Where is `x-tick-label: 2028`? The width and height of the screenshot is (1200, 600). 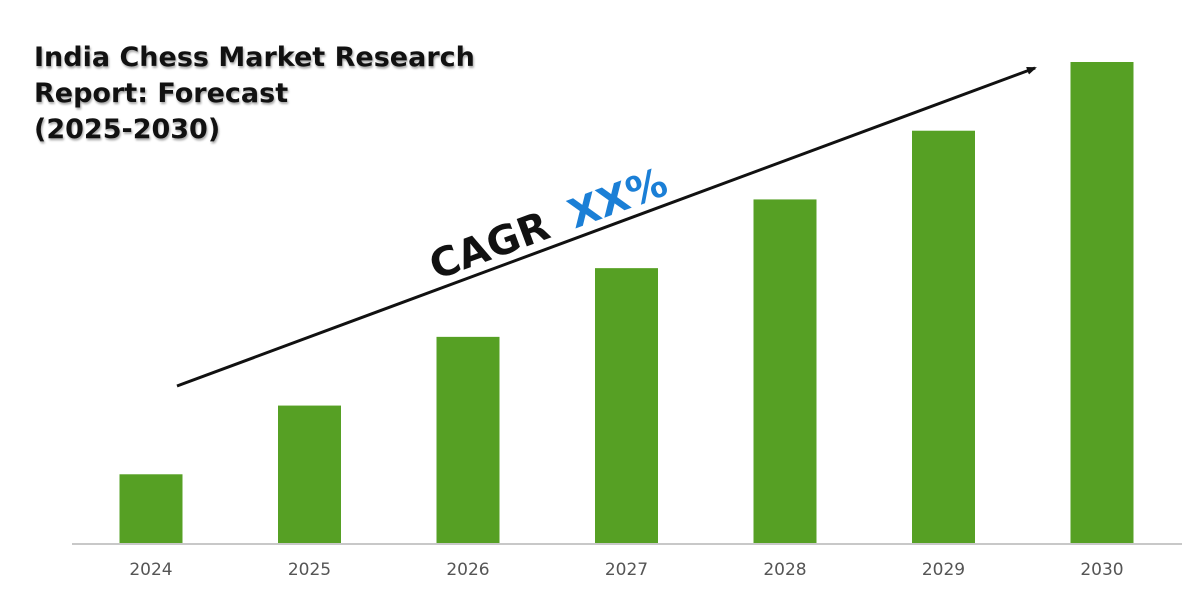
x-tick-label: 2028 is located at coordinates (784, 570).